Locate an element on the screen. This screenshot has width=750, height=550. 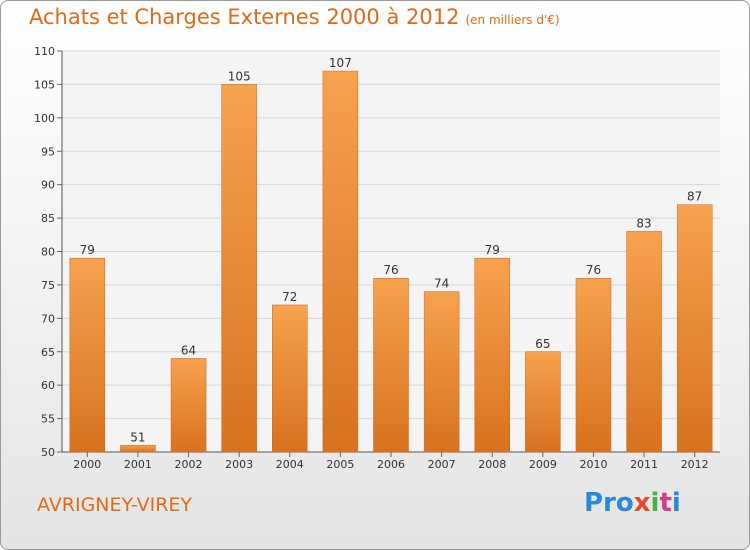
y-tick-label: 65 is located at coordinates (48, 352).